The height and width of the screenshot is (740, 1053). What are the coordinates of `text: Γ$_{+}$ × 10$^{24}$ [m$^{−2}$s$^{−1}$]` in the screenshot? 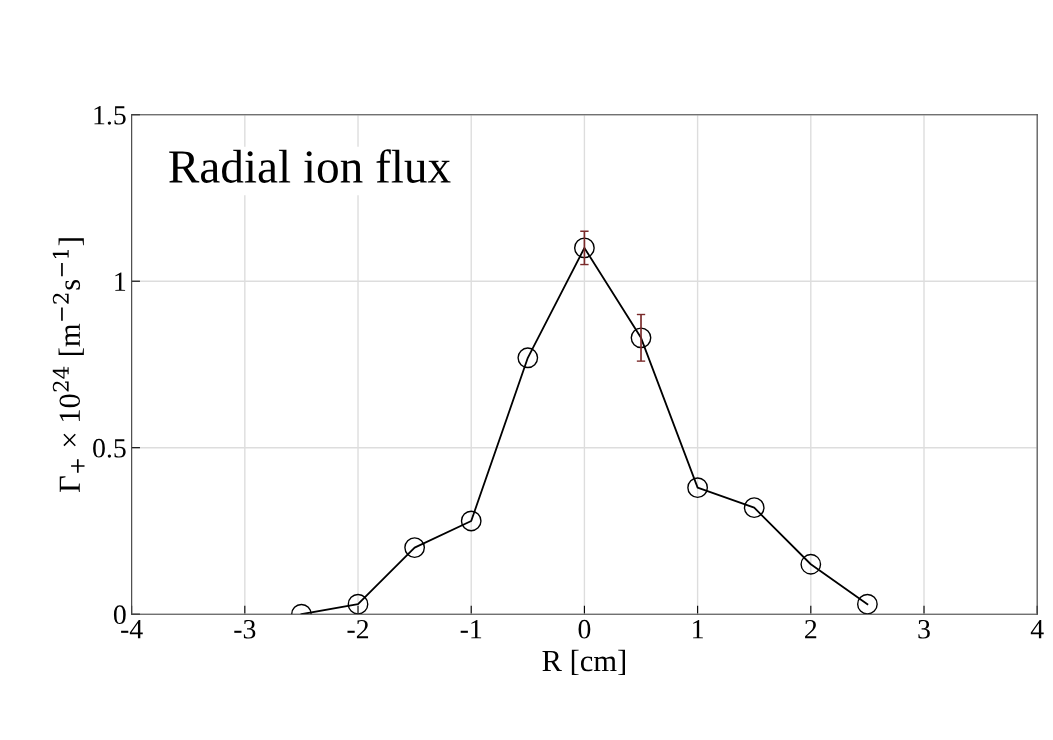 It's located at (68, 365).